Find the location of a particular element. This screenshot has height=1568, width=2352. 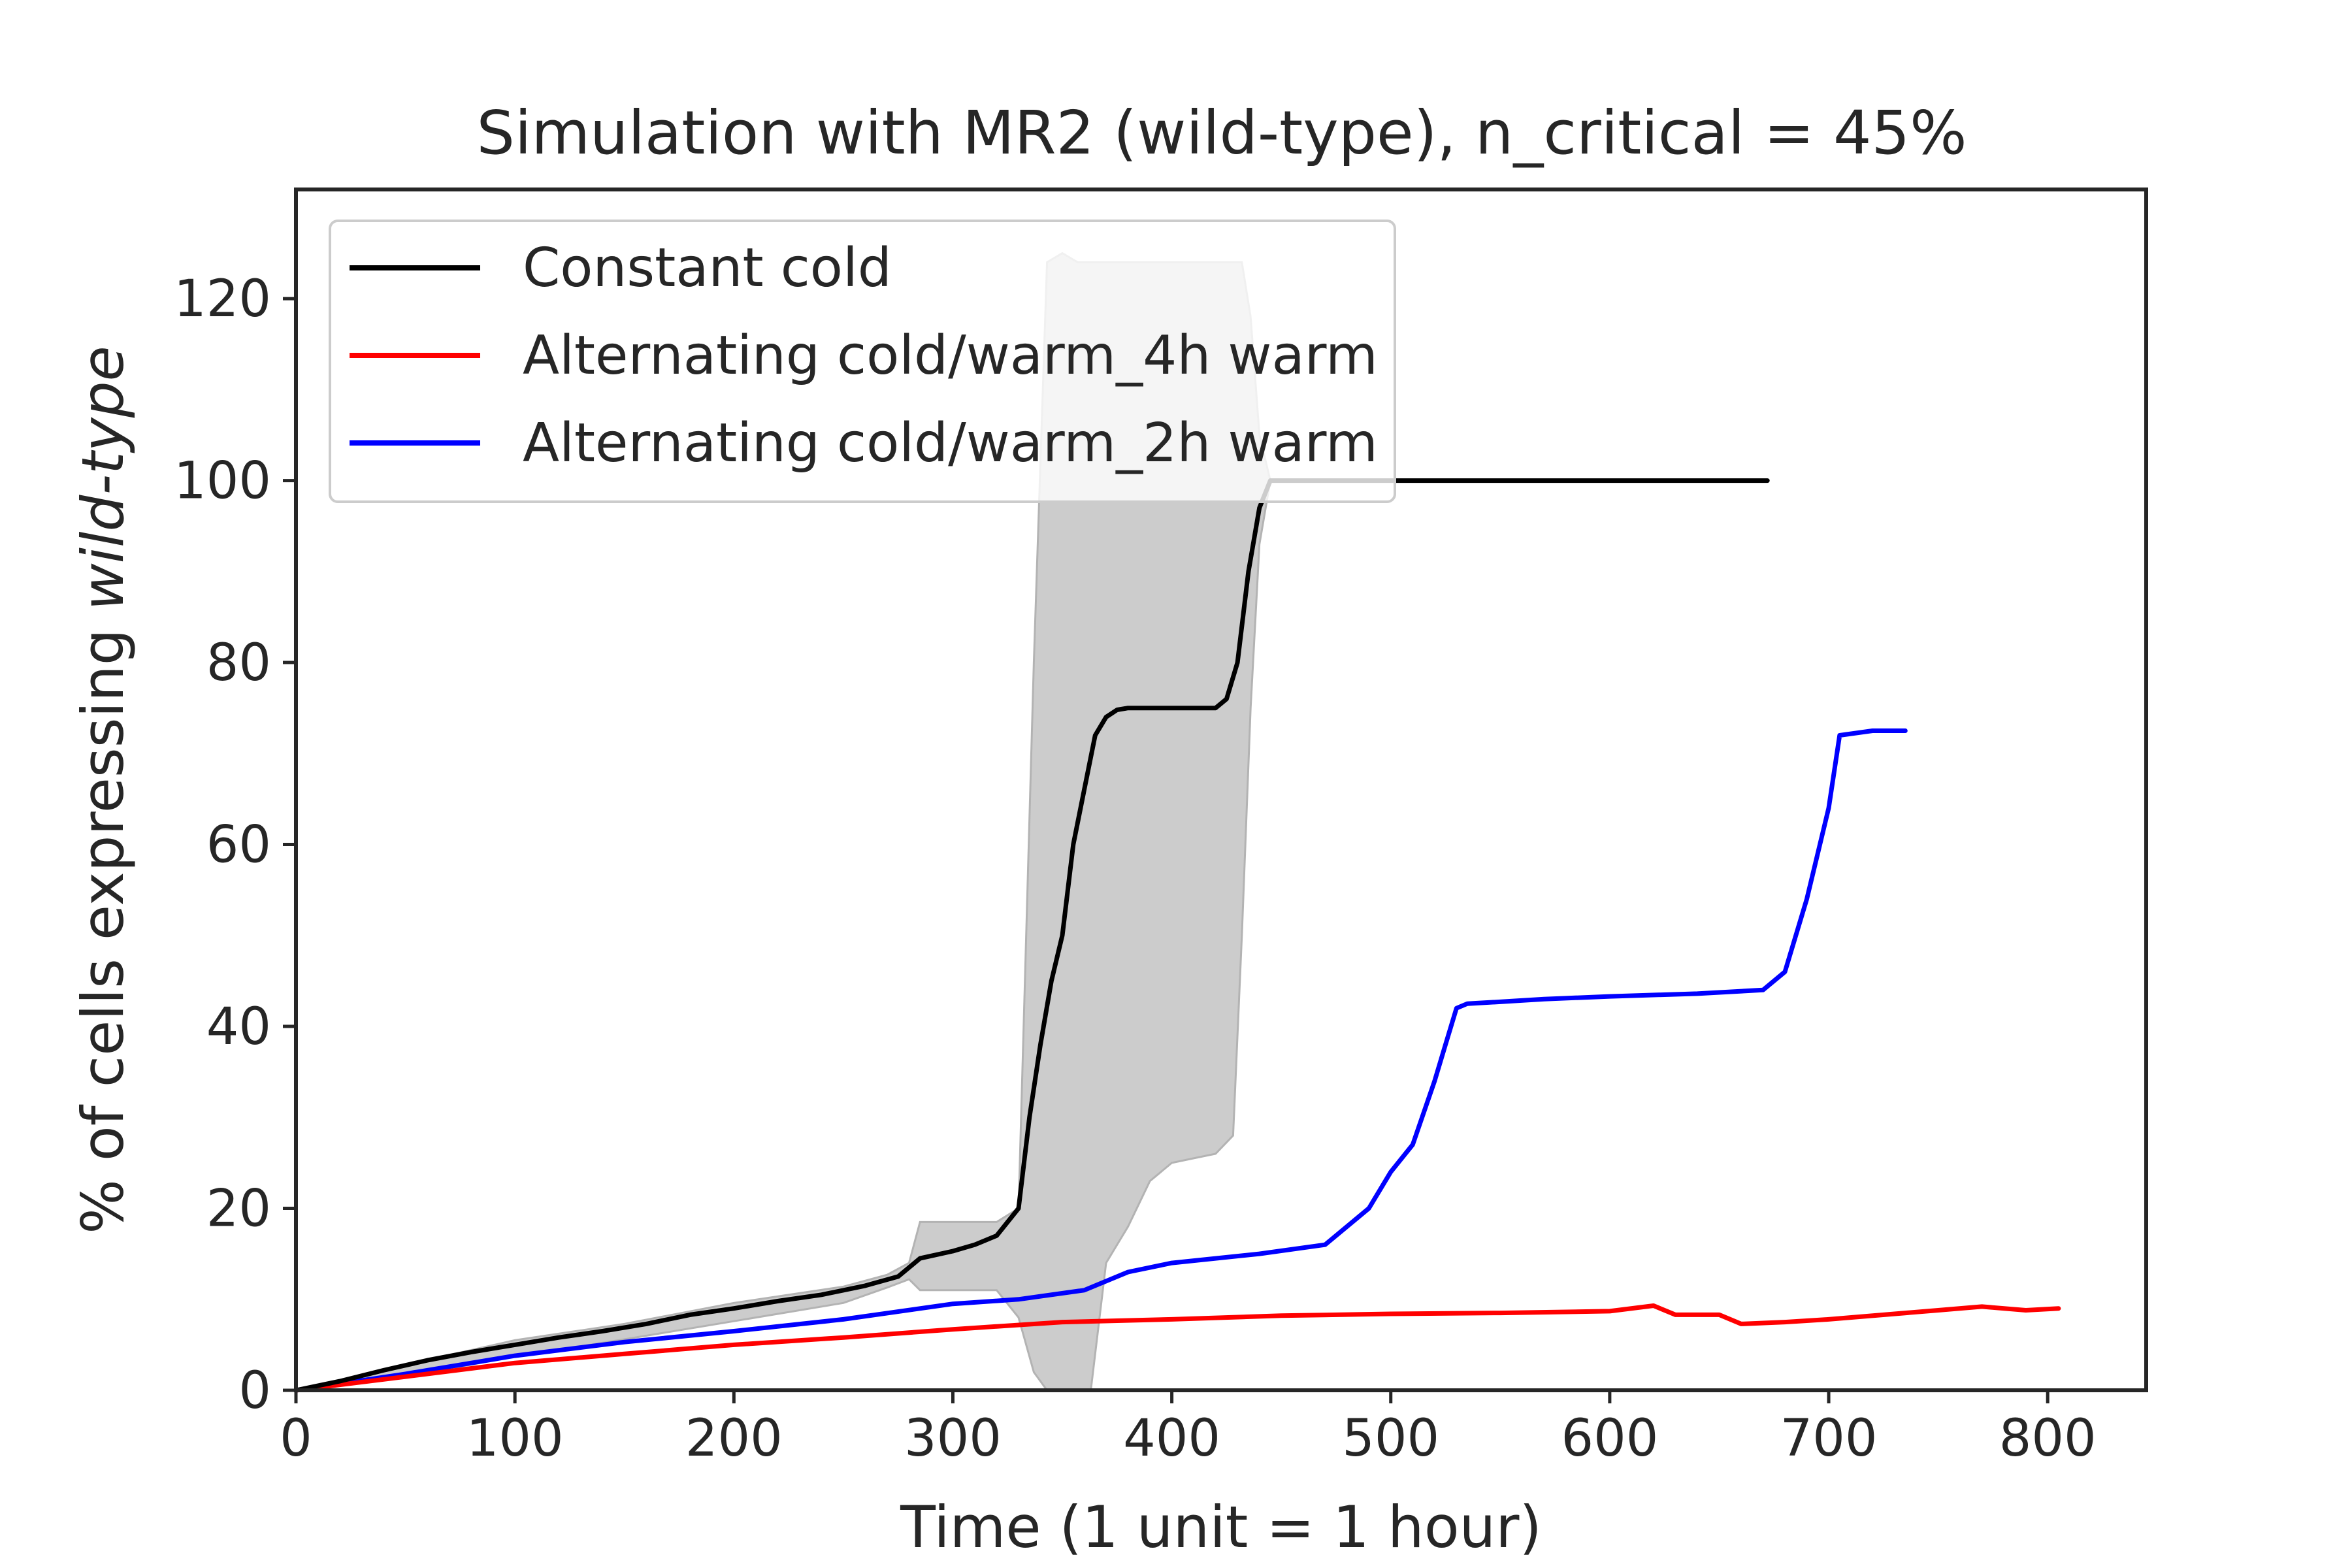

x-tick-label: 200 is located at coordinates (734, 1438).